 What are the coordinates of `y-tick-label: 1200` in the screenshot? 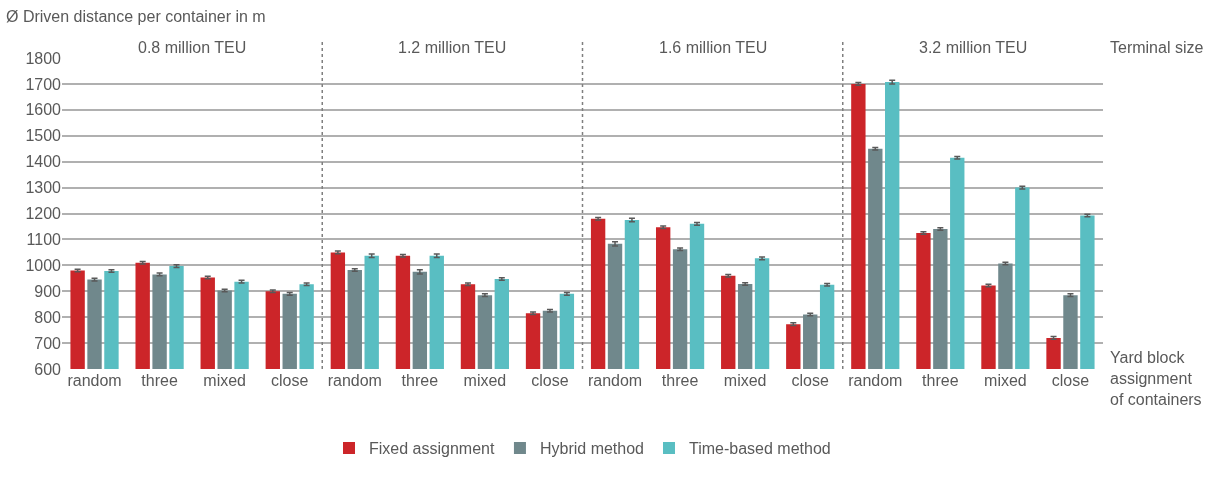 It's located at (43, 214).